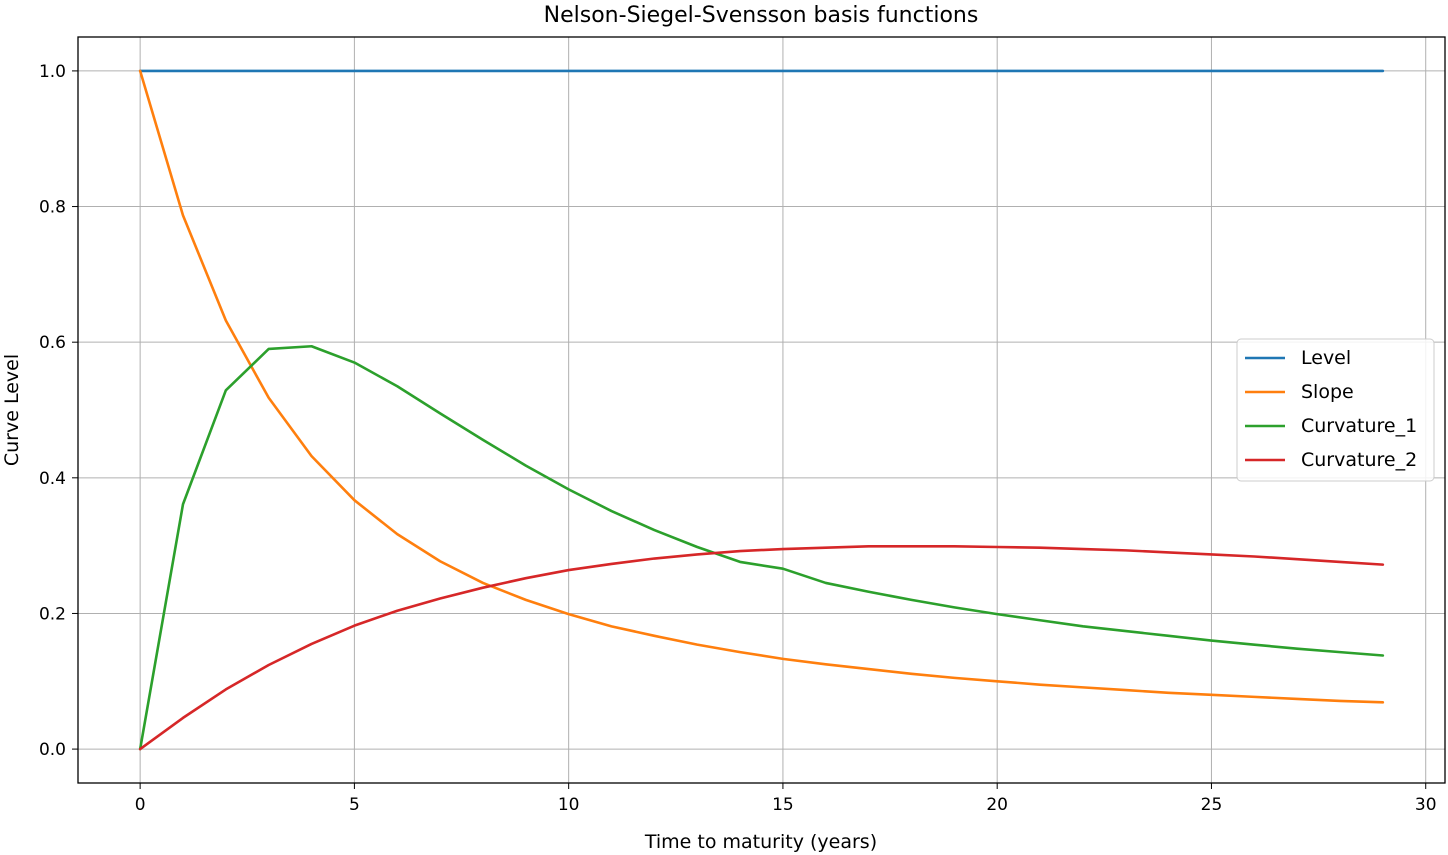 Image resolution: width=1448 pixels, height=855 pixels. What do you see at coordinates (1426, 805) in the screenshot?
I see `x-tick-label: 30` at bounding box center [1426, 805].